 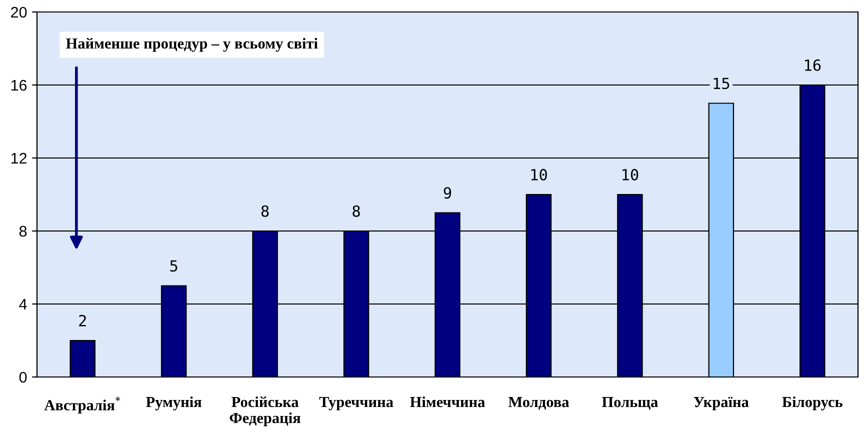 What do you see at coordinates (448, 193) in the screenshot?
I see `data-label: 9` at bounding box center [448, 193].